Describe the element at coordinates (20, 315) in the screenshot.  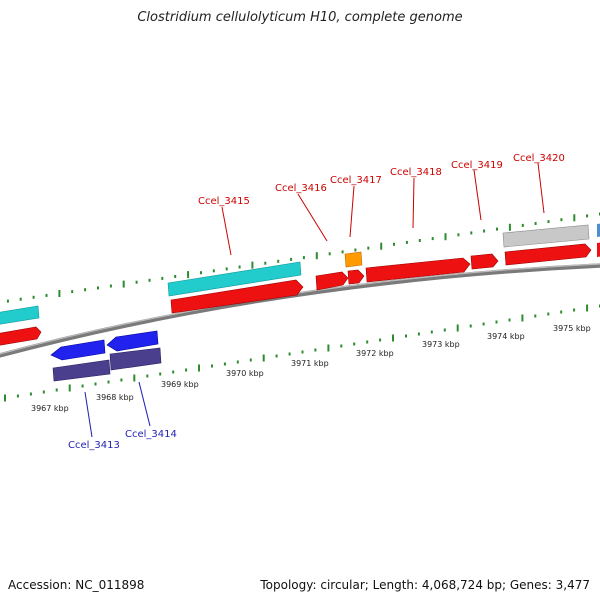
I see `feature-cyan-left` at that location.